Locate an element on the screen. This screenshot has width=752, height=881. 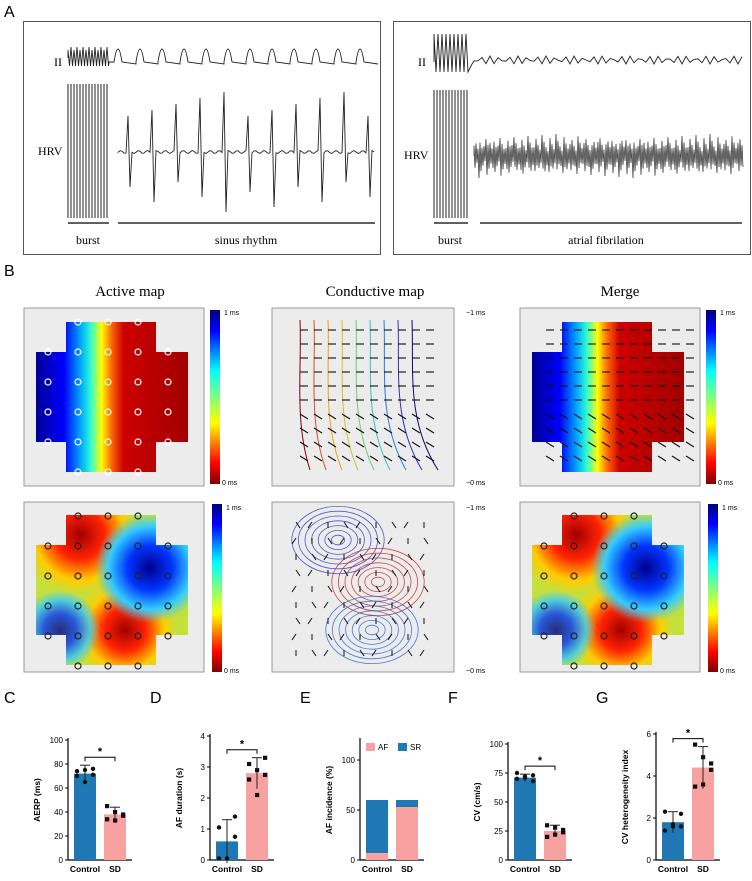
ecg-left-burst-spikes is located at coordinates (87, 151).